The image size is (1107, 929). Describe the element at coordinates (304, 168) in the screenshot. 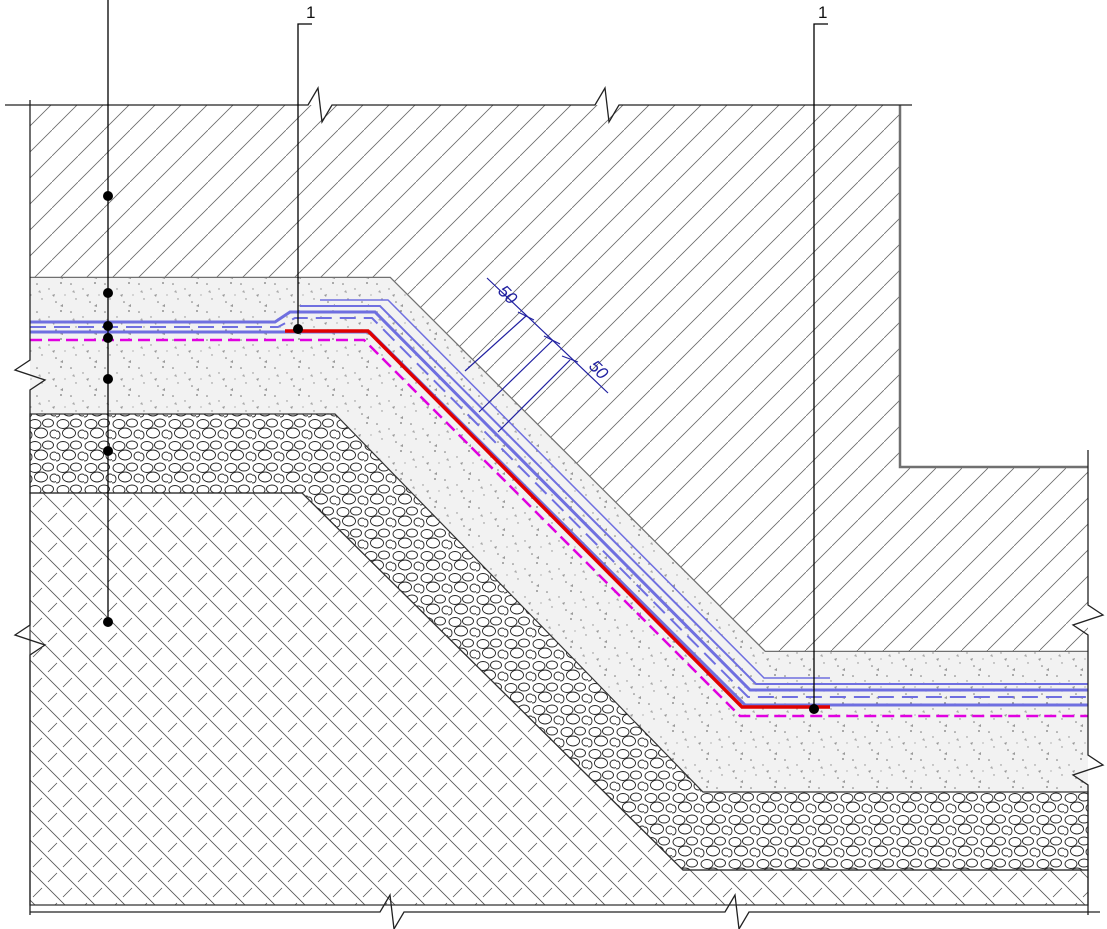

I see `callout-1-left: 1` at that location.